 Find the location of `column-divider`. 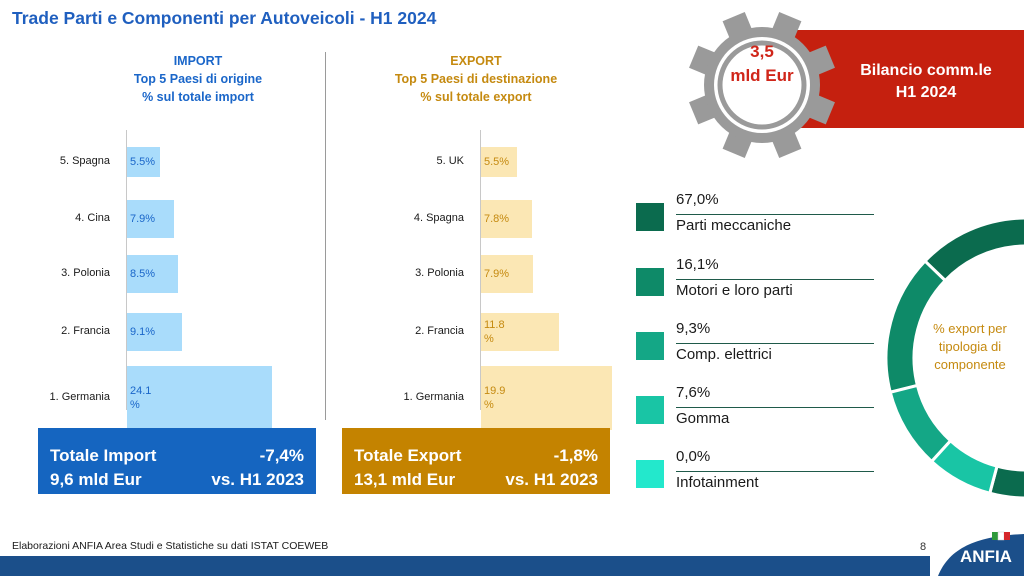

column-divider is located at coordinates (325, 236).